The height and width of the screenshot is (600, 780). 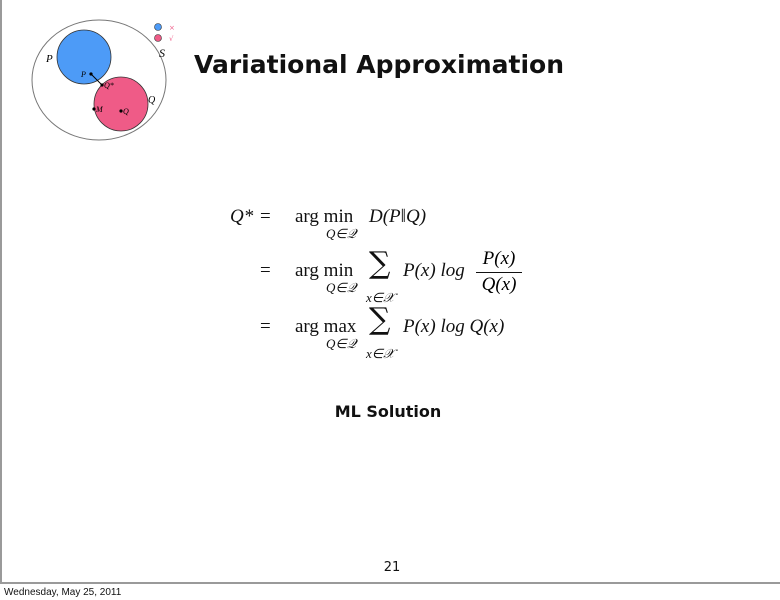 What do you see at coordinates (398, 216) in the screenshot?
I see `eq-line1-rhs: D(P‖Q)` at bounding box center [398, 216].